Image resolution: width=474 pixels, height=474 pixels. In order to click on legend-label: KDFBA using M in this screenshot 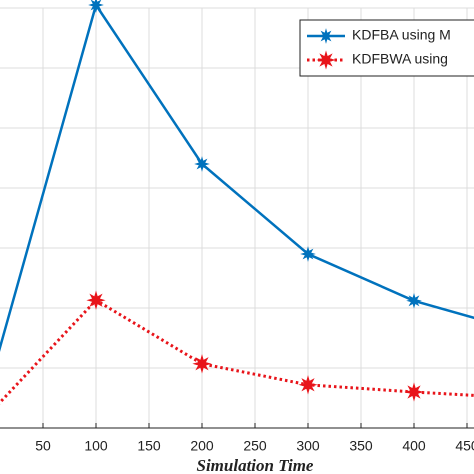, I will do `click(401, 35)`.